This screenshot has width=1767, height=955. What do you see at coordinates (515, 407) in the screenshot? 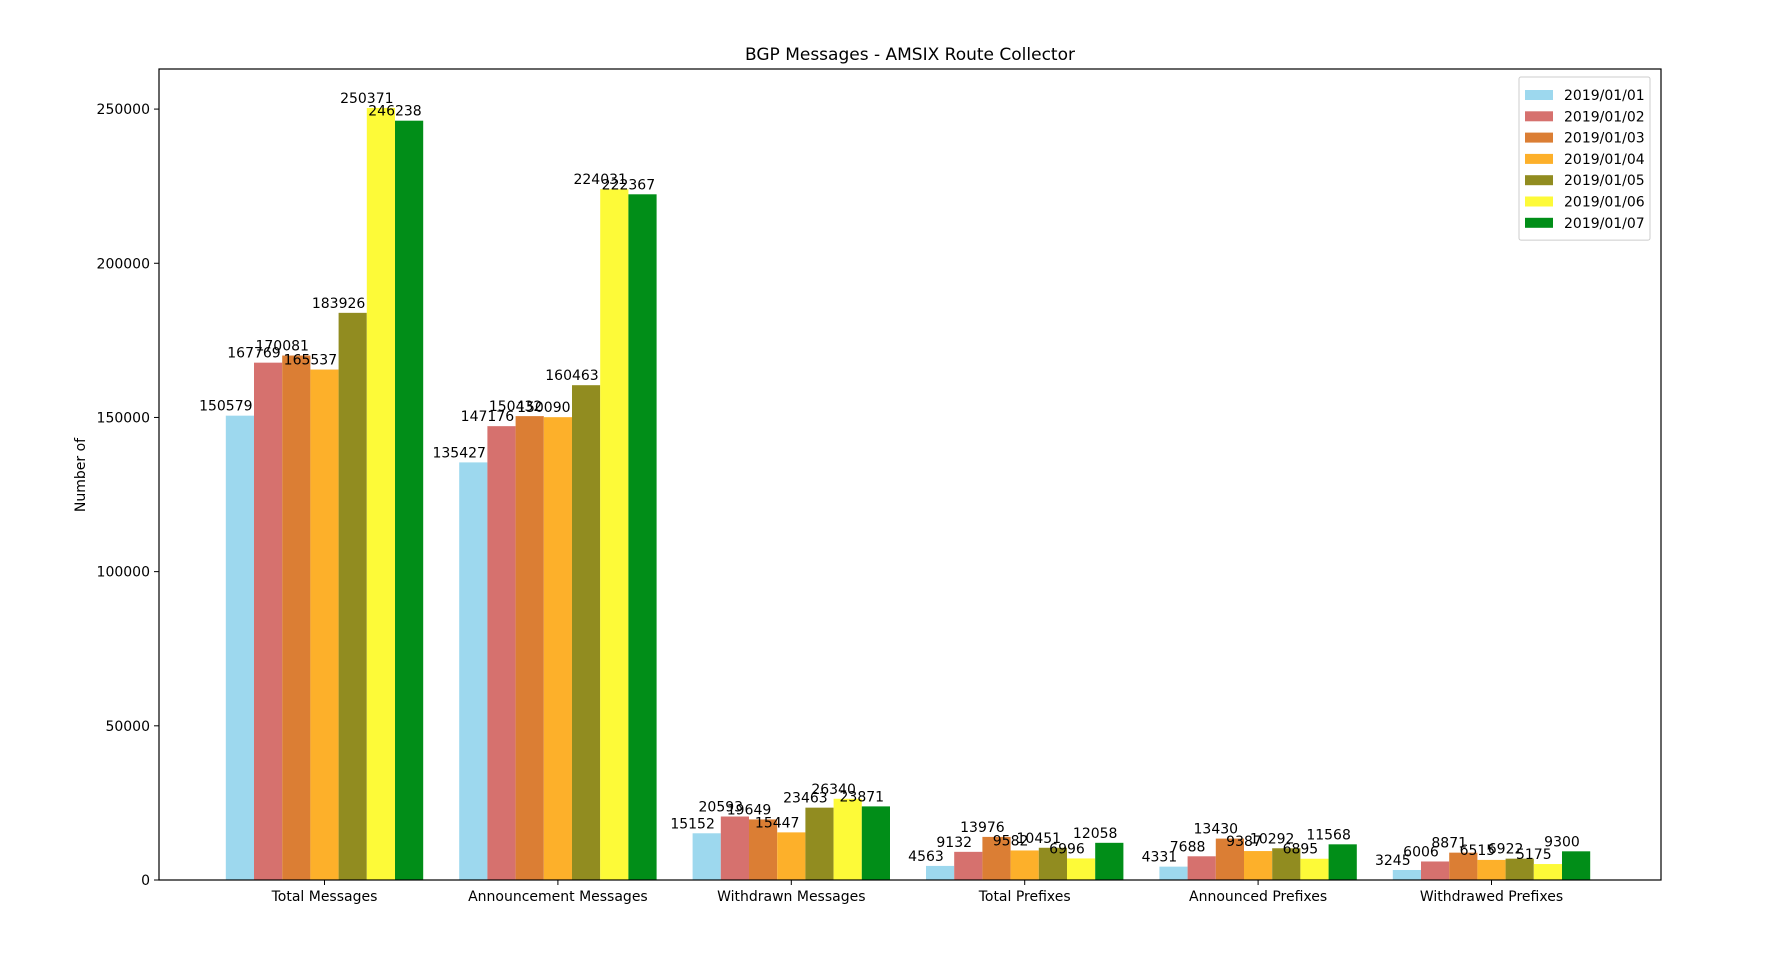
I see `bar-value-label: 150432` at bounding box center [515, 407].